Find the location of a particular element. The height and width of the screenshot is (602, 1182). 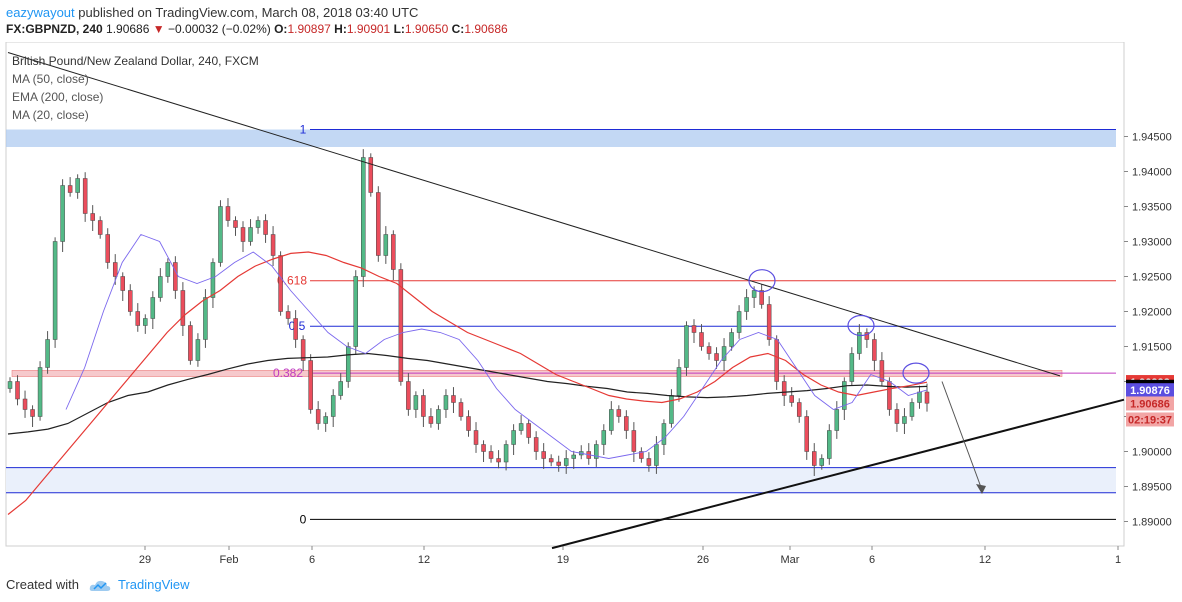

highlight-circle is located at coordinates (762, 281).